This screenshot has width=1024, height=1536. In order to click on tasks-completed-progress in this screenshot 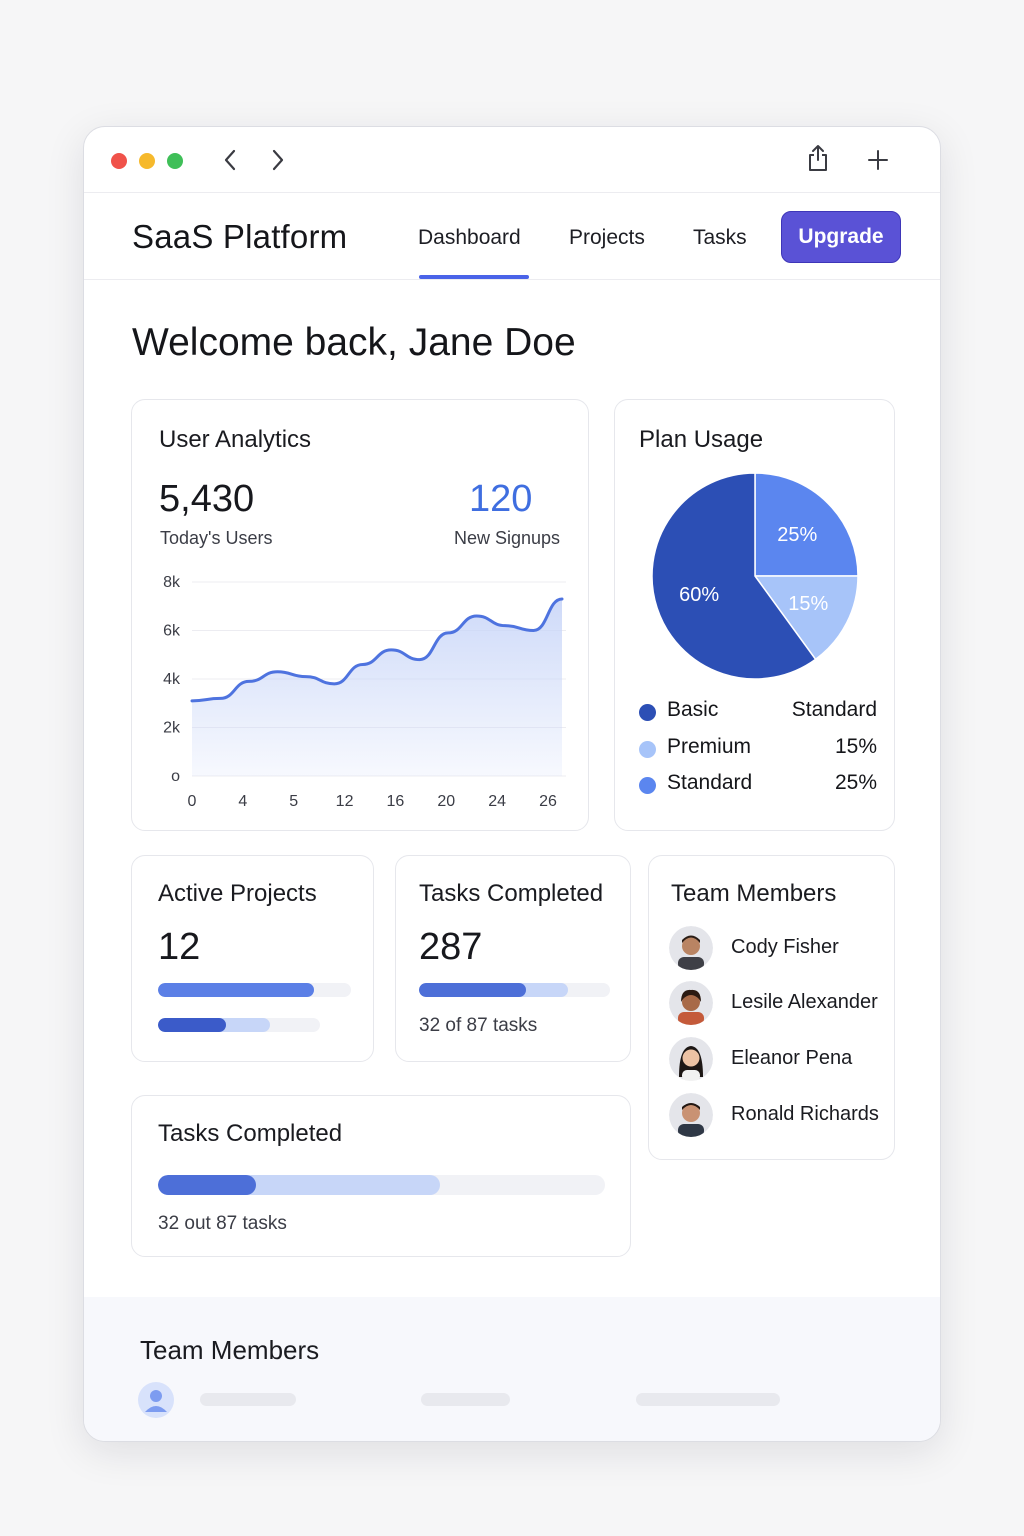, I will do `click(514, 990)`.